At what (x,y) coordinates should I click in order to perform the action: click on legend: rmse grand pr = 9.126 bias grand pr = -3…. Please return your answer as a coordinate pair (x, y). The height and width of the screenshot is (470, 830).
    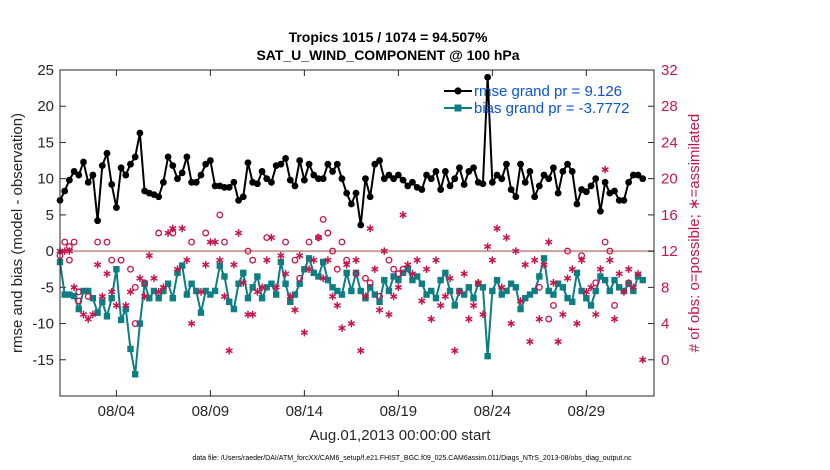
    Looking at the image, I should click on (537, 100).